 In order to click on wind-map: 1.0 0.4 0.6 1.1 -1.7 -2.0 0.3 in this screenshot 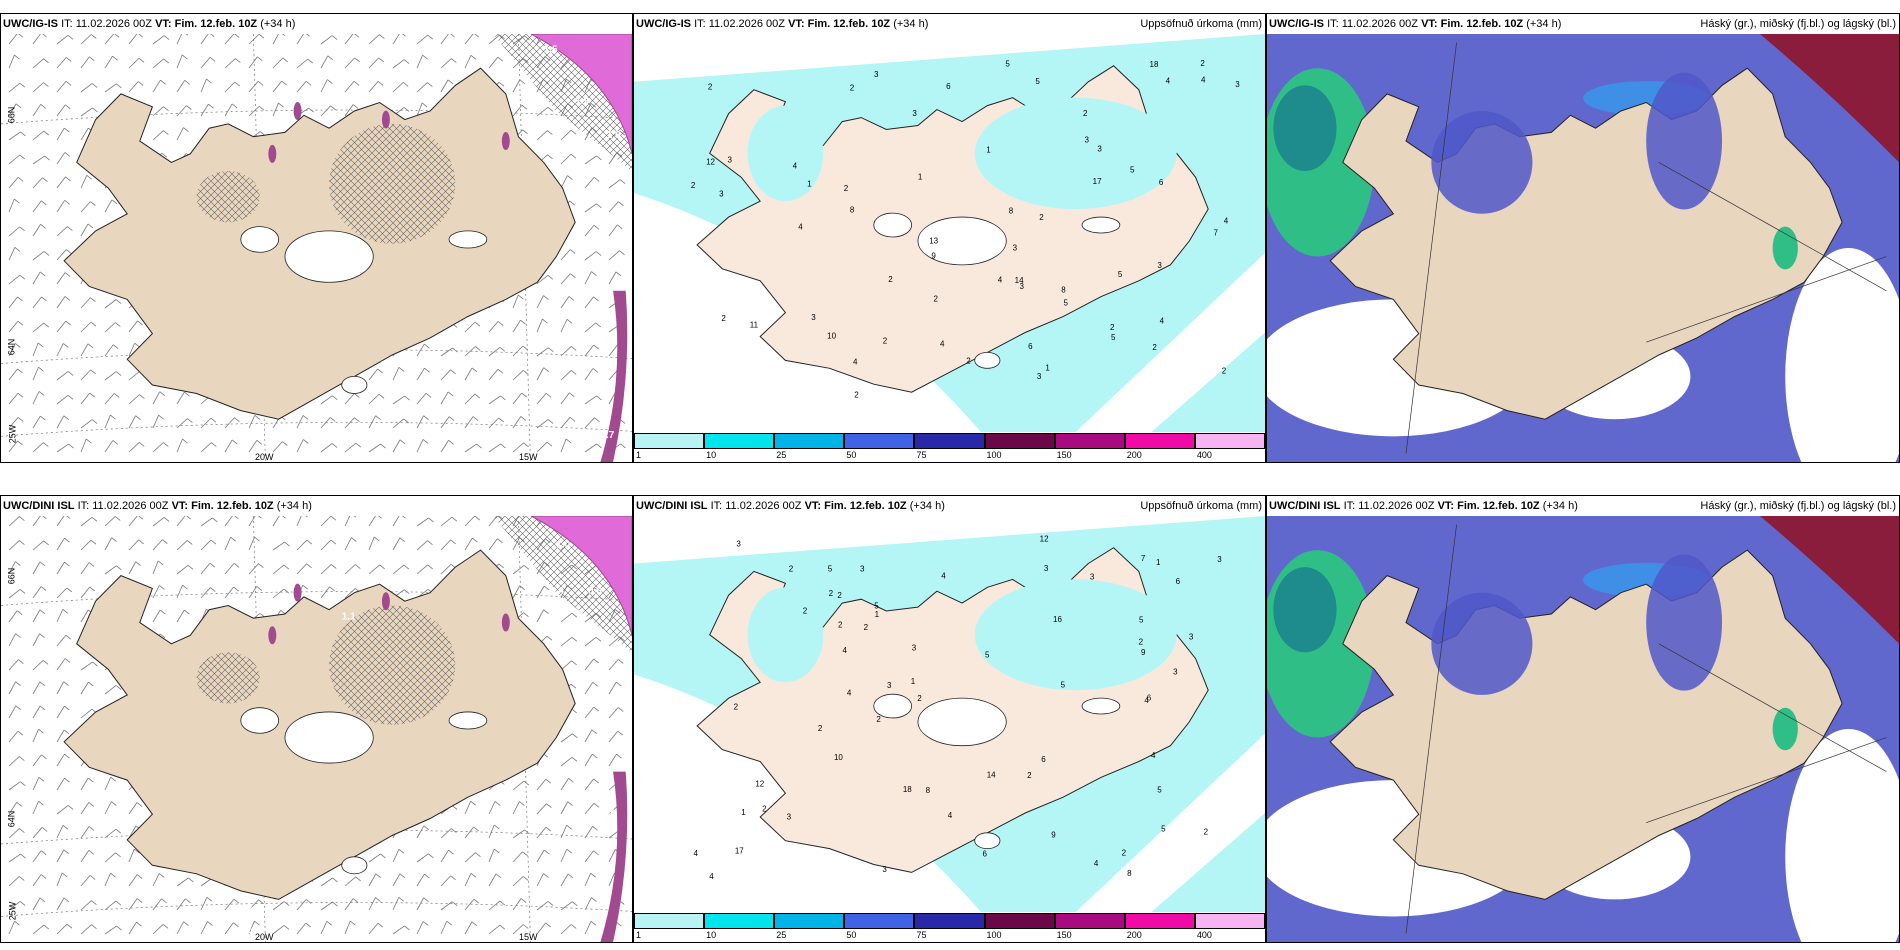, I will do `click(316, 729)`.